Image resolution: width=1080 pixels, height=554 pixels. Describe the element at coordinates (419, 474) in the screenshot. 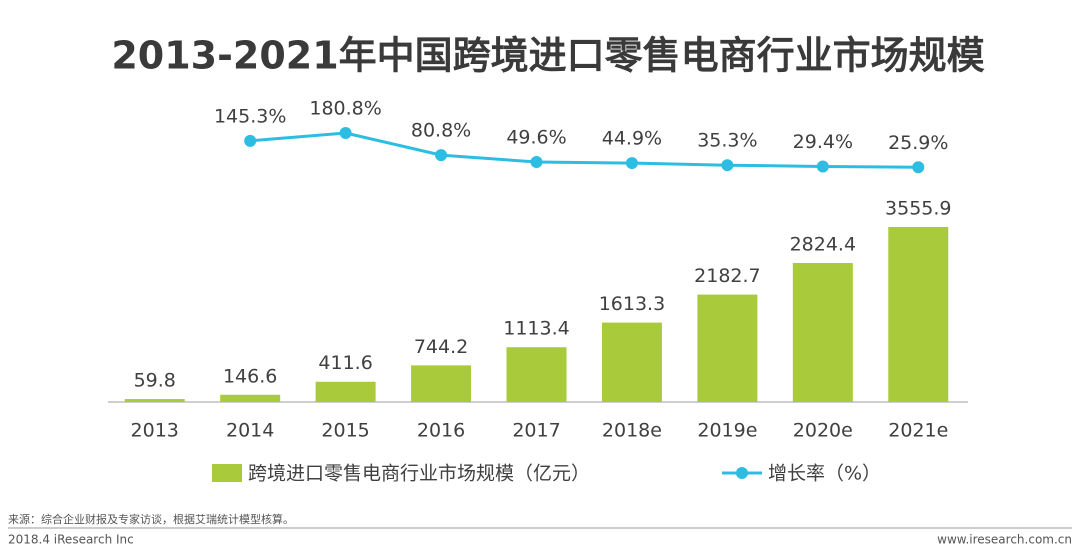

I see `legend-label: 跨境进口零售电商行业市场规模（亿元）` at that location.